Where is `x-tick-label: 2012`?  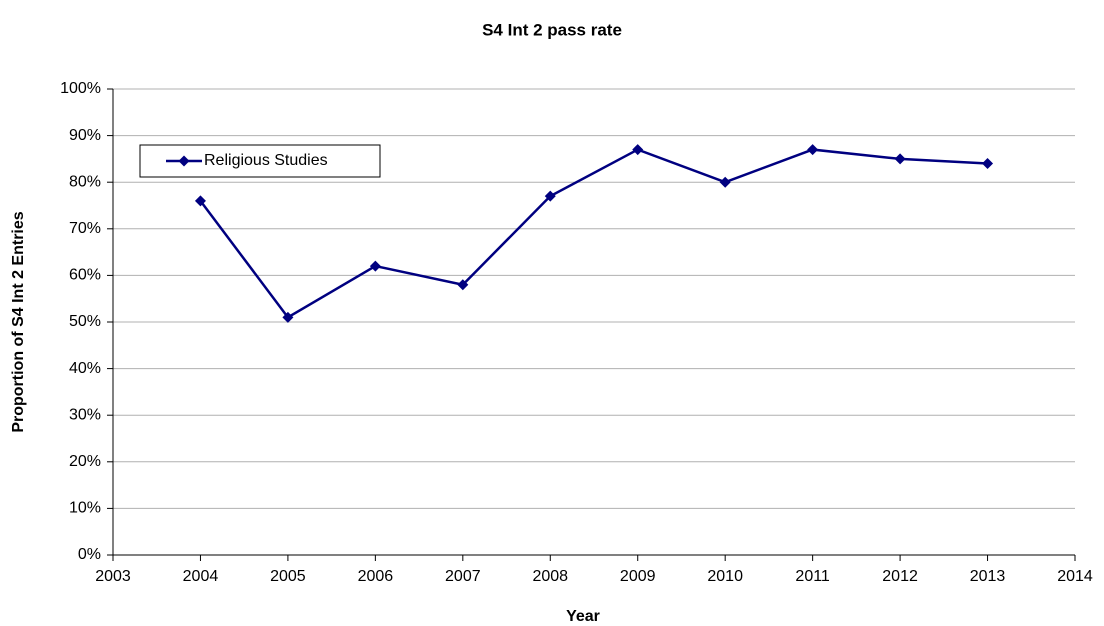
x-tick-label: 2012 is located at coordinates (900, 576).